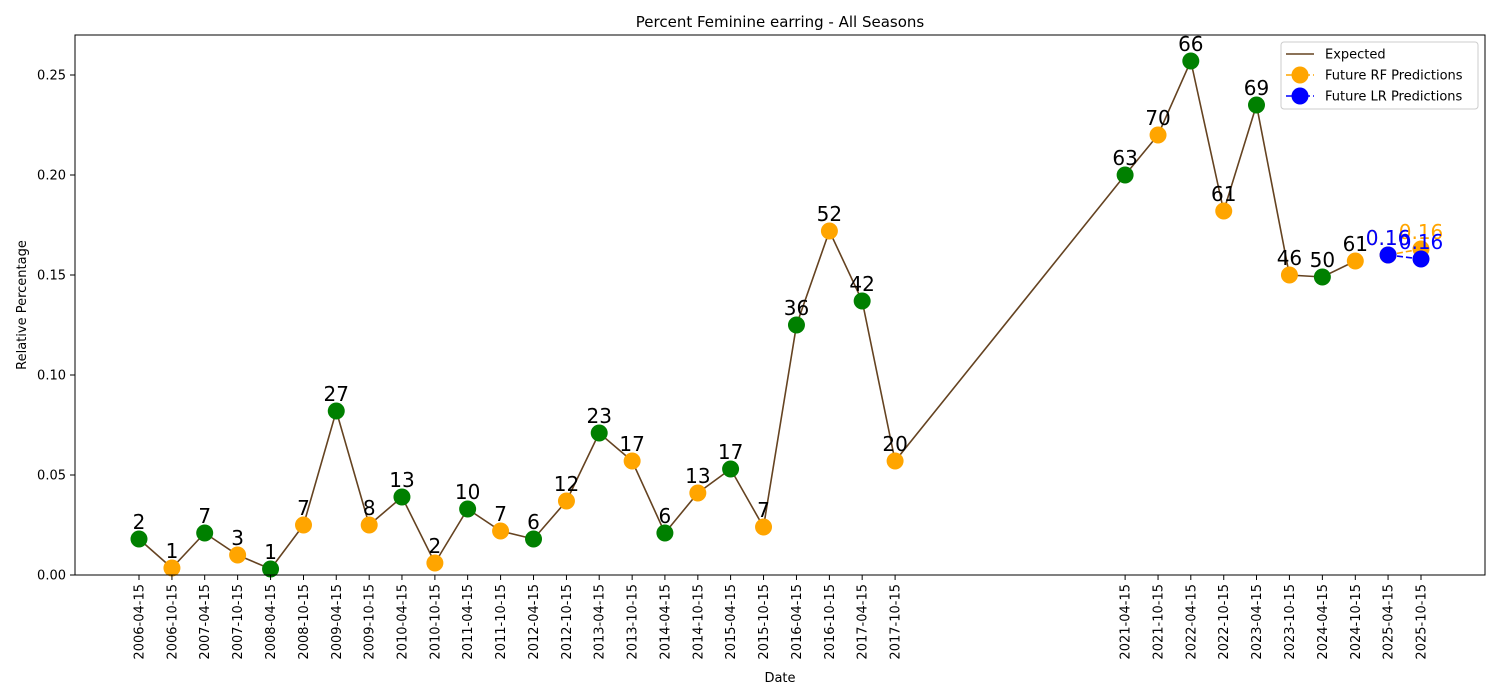 Image resolution: width=1500 pixels, height=700 pixels. What do you see at coordinates (140, 622) in the screenshot?
I see `x-tick-label: 2006-04-15` at bounding box center [140, 622].